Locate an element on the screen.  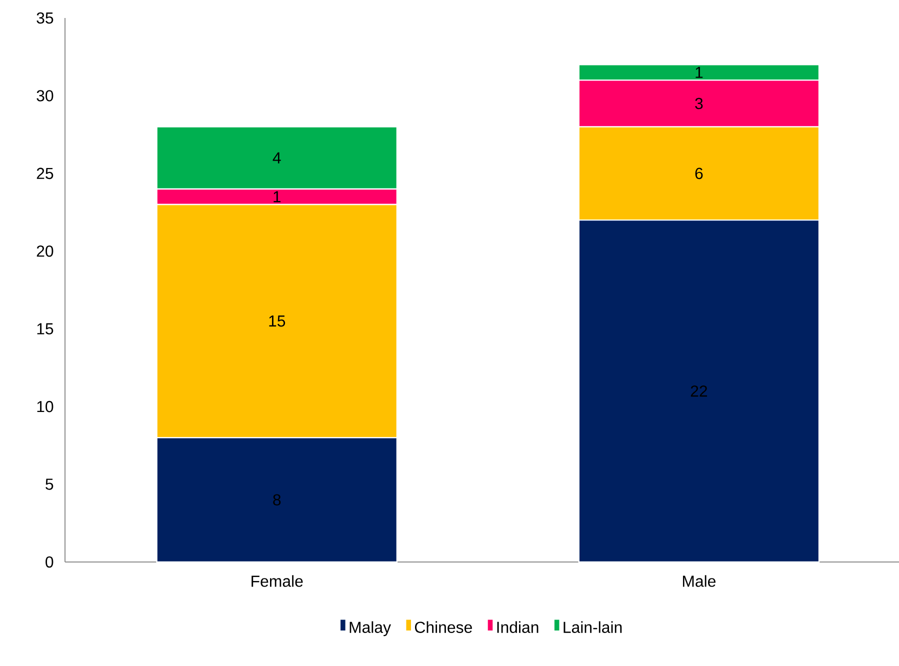
data-label: 6 is located at coordinates (699, 174).